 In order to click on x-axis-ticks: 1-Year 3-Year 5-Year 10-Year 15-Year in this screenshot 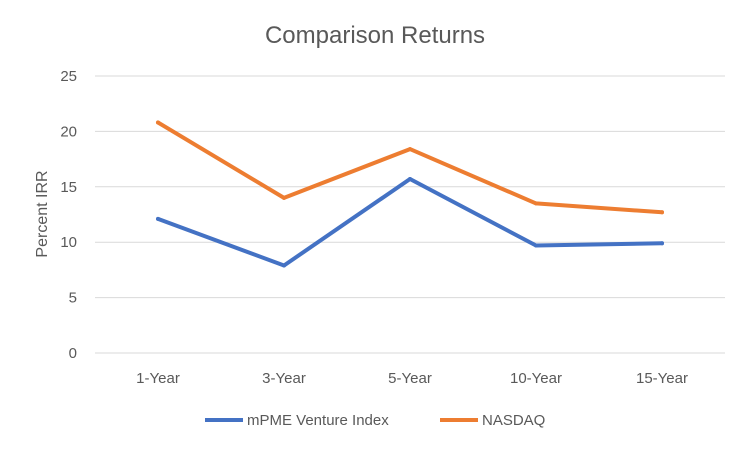, I will do `click(412, 378)`.